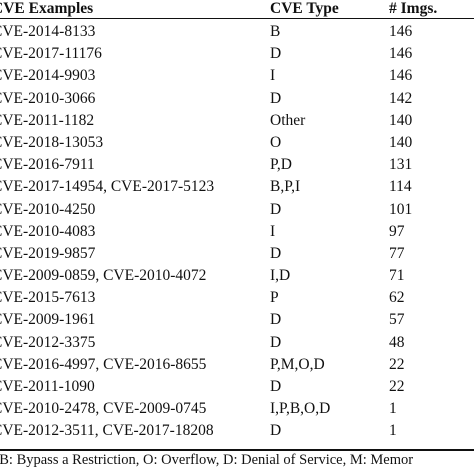 This screenshot has height=474, width=474. I want to click on cell-cve-examples: CVE-2010-2478, CVE-2009-0745, so click(103, 409).